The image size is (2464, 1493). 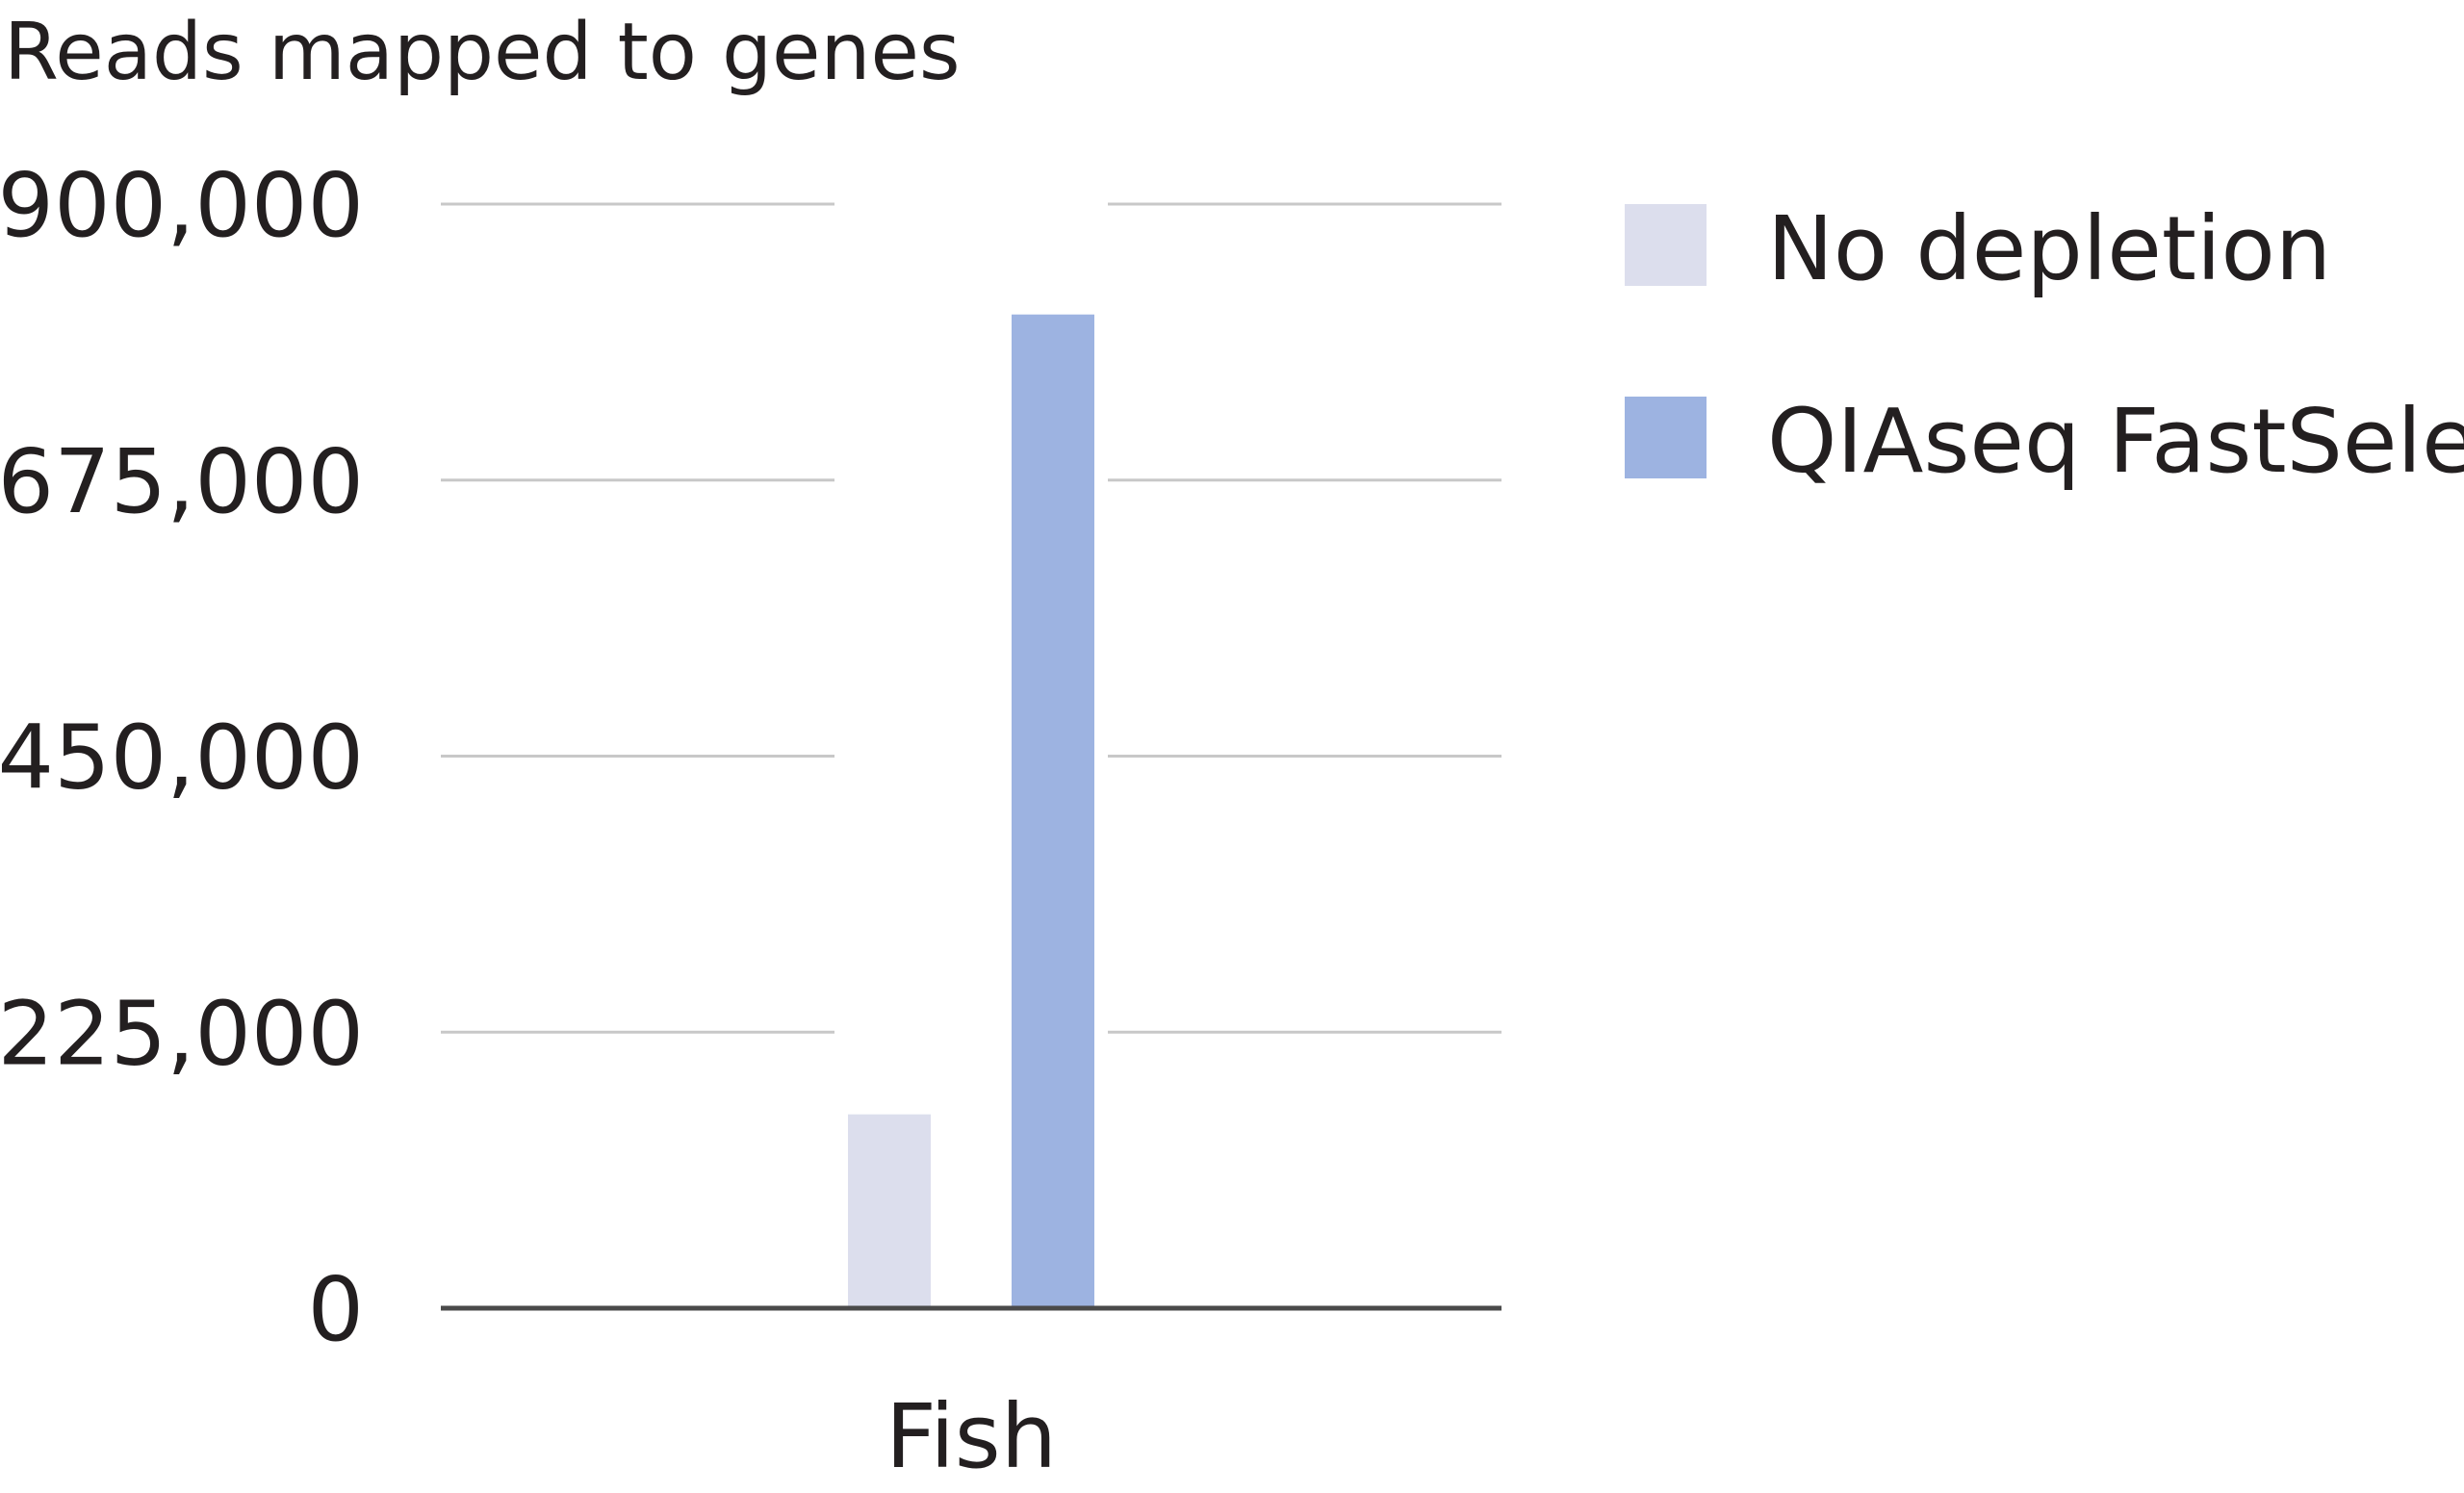 I want to click on y-tick-label: 0, so click(x=335, y=1310).